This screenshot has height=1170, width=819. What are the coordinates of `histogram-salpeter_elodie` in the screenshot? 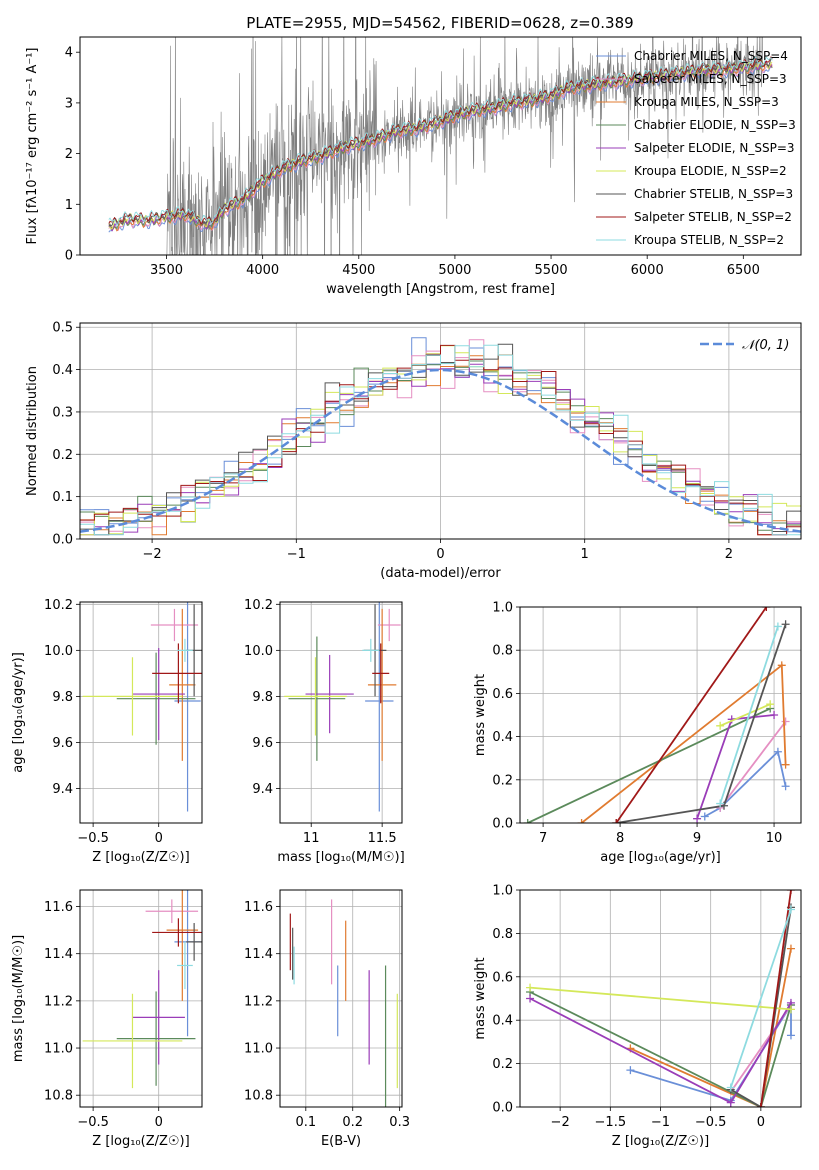 It's located at (440, 449).